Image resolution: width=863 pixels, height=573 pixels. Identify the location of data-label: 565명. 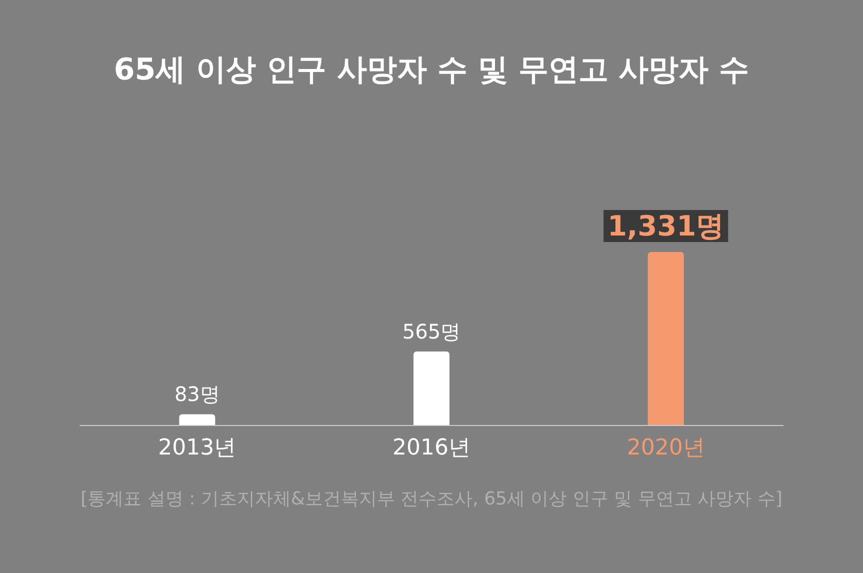
(431, 332).